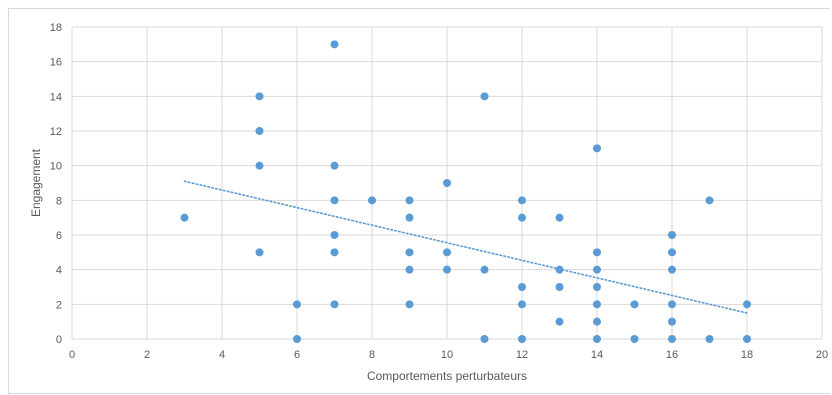 Image resolution: width=832 pixels, height=395 pixels. Describe the element at coordinates (822, 355) in the screenshot. I see `x-tick-label: 20` at that location.